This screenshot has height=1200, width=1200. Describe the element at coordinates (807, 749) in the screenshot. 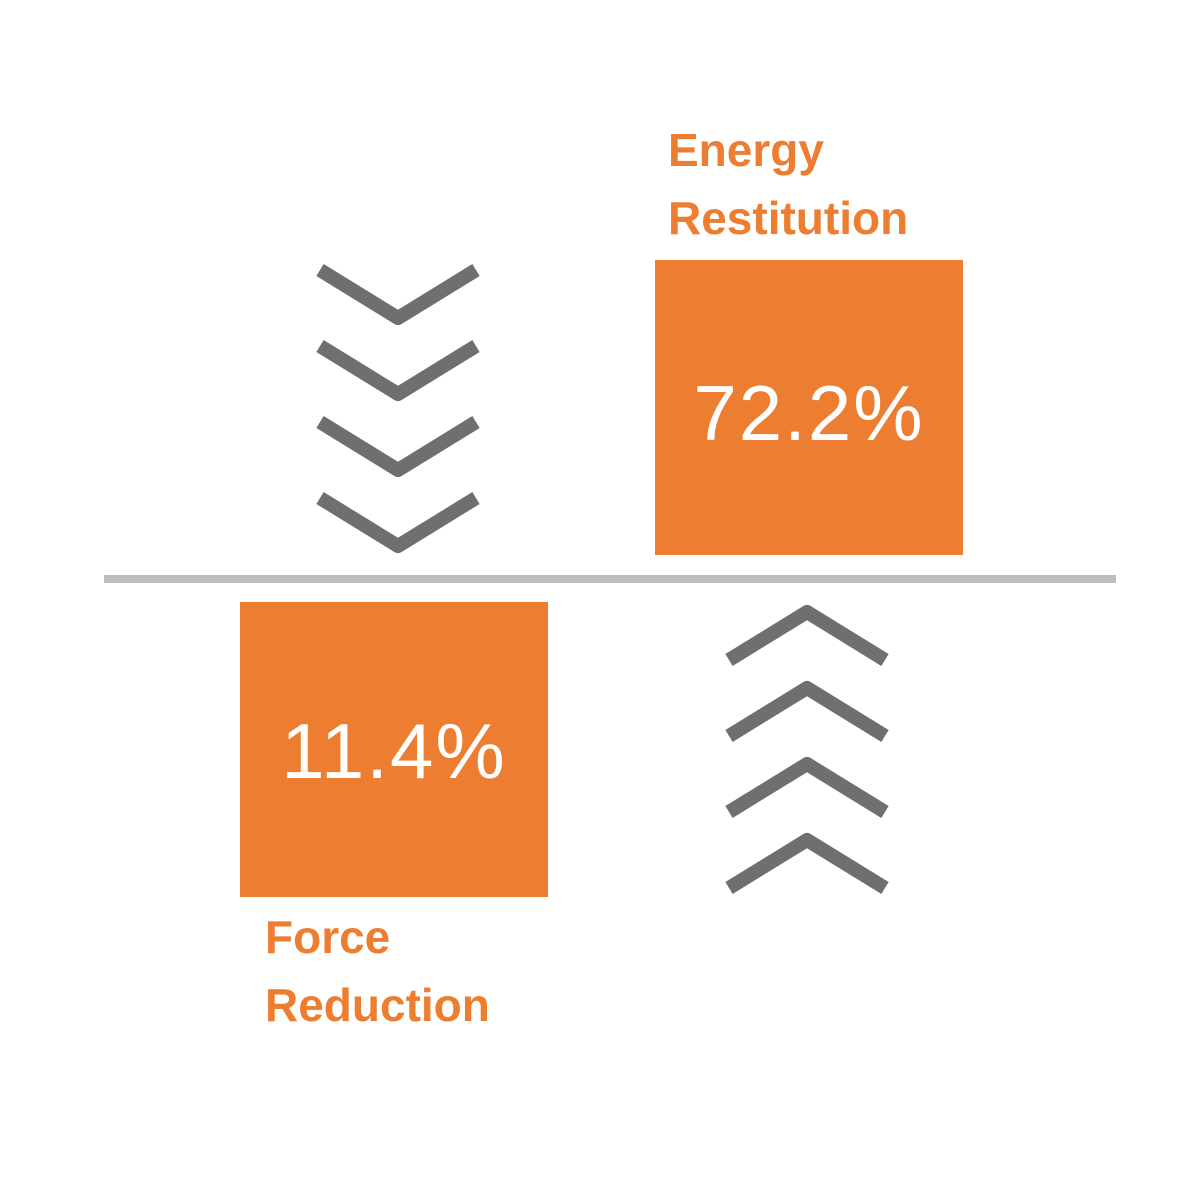

I see `up-chevrons` at that location.